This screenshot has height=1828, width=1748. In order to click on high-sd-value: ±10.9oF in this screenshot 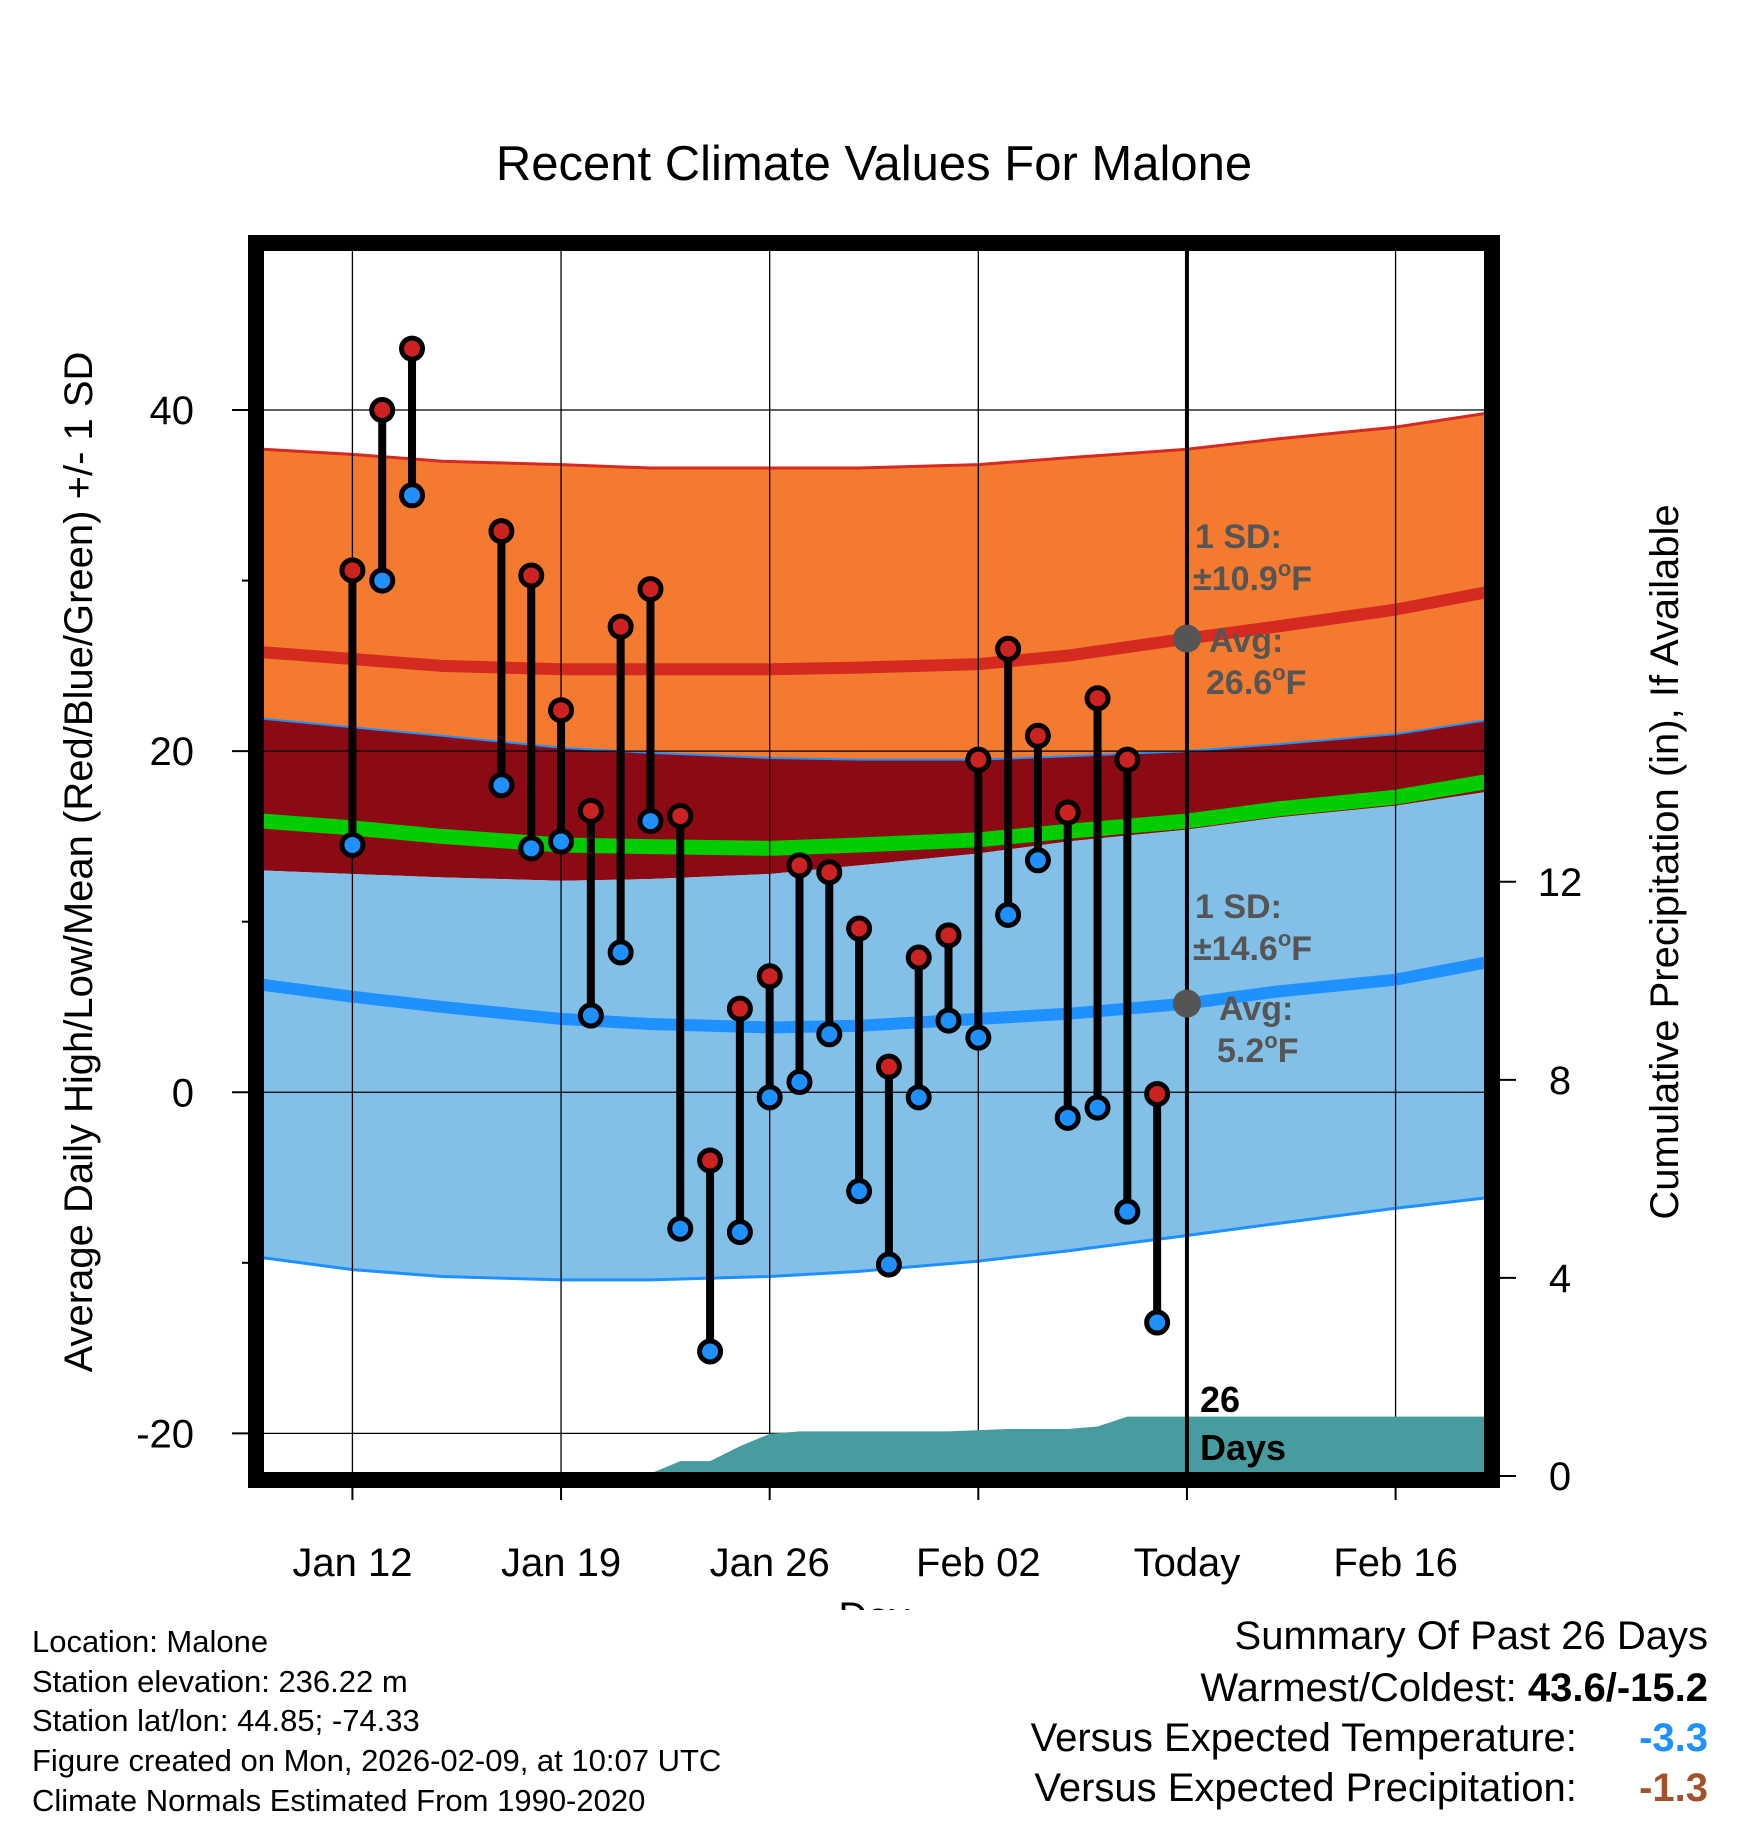, I will do `click(1252, 577)`.